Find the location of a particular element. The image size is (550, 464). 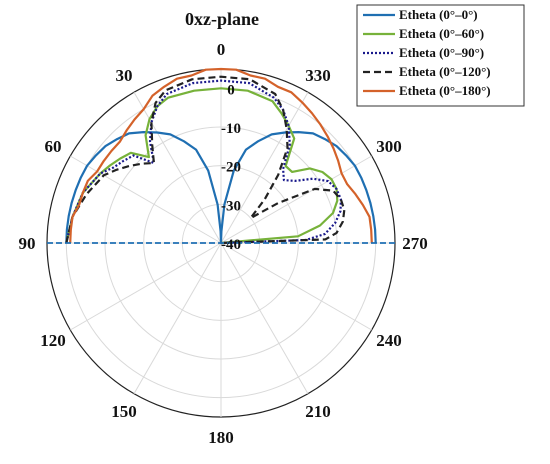

radial-tick-label: -40 is located at coordinates (231, 245).